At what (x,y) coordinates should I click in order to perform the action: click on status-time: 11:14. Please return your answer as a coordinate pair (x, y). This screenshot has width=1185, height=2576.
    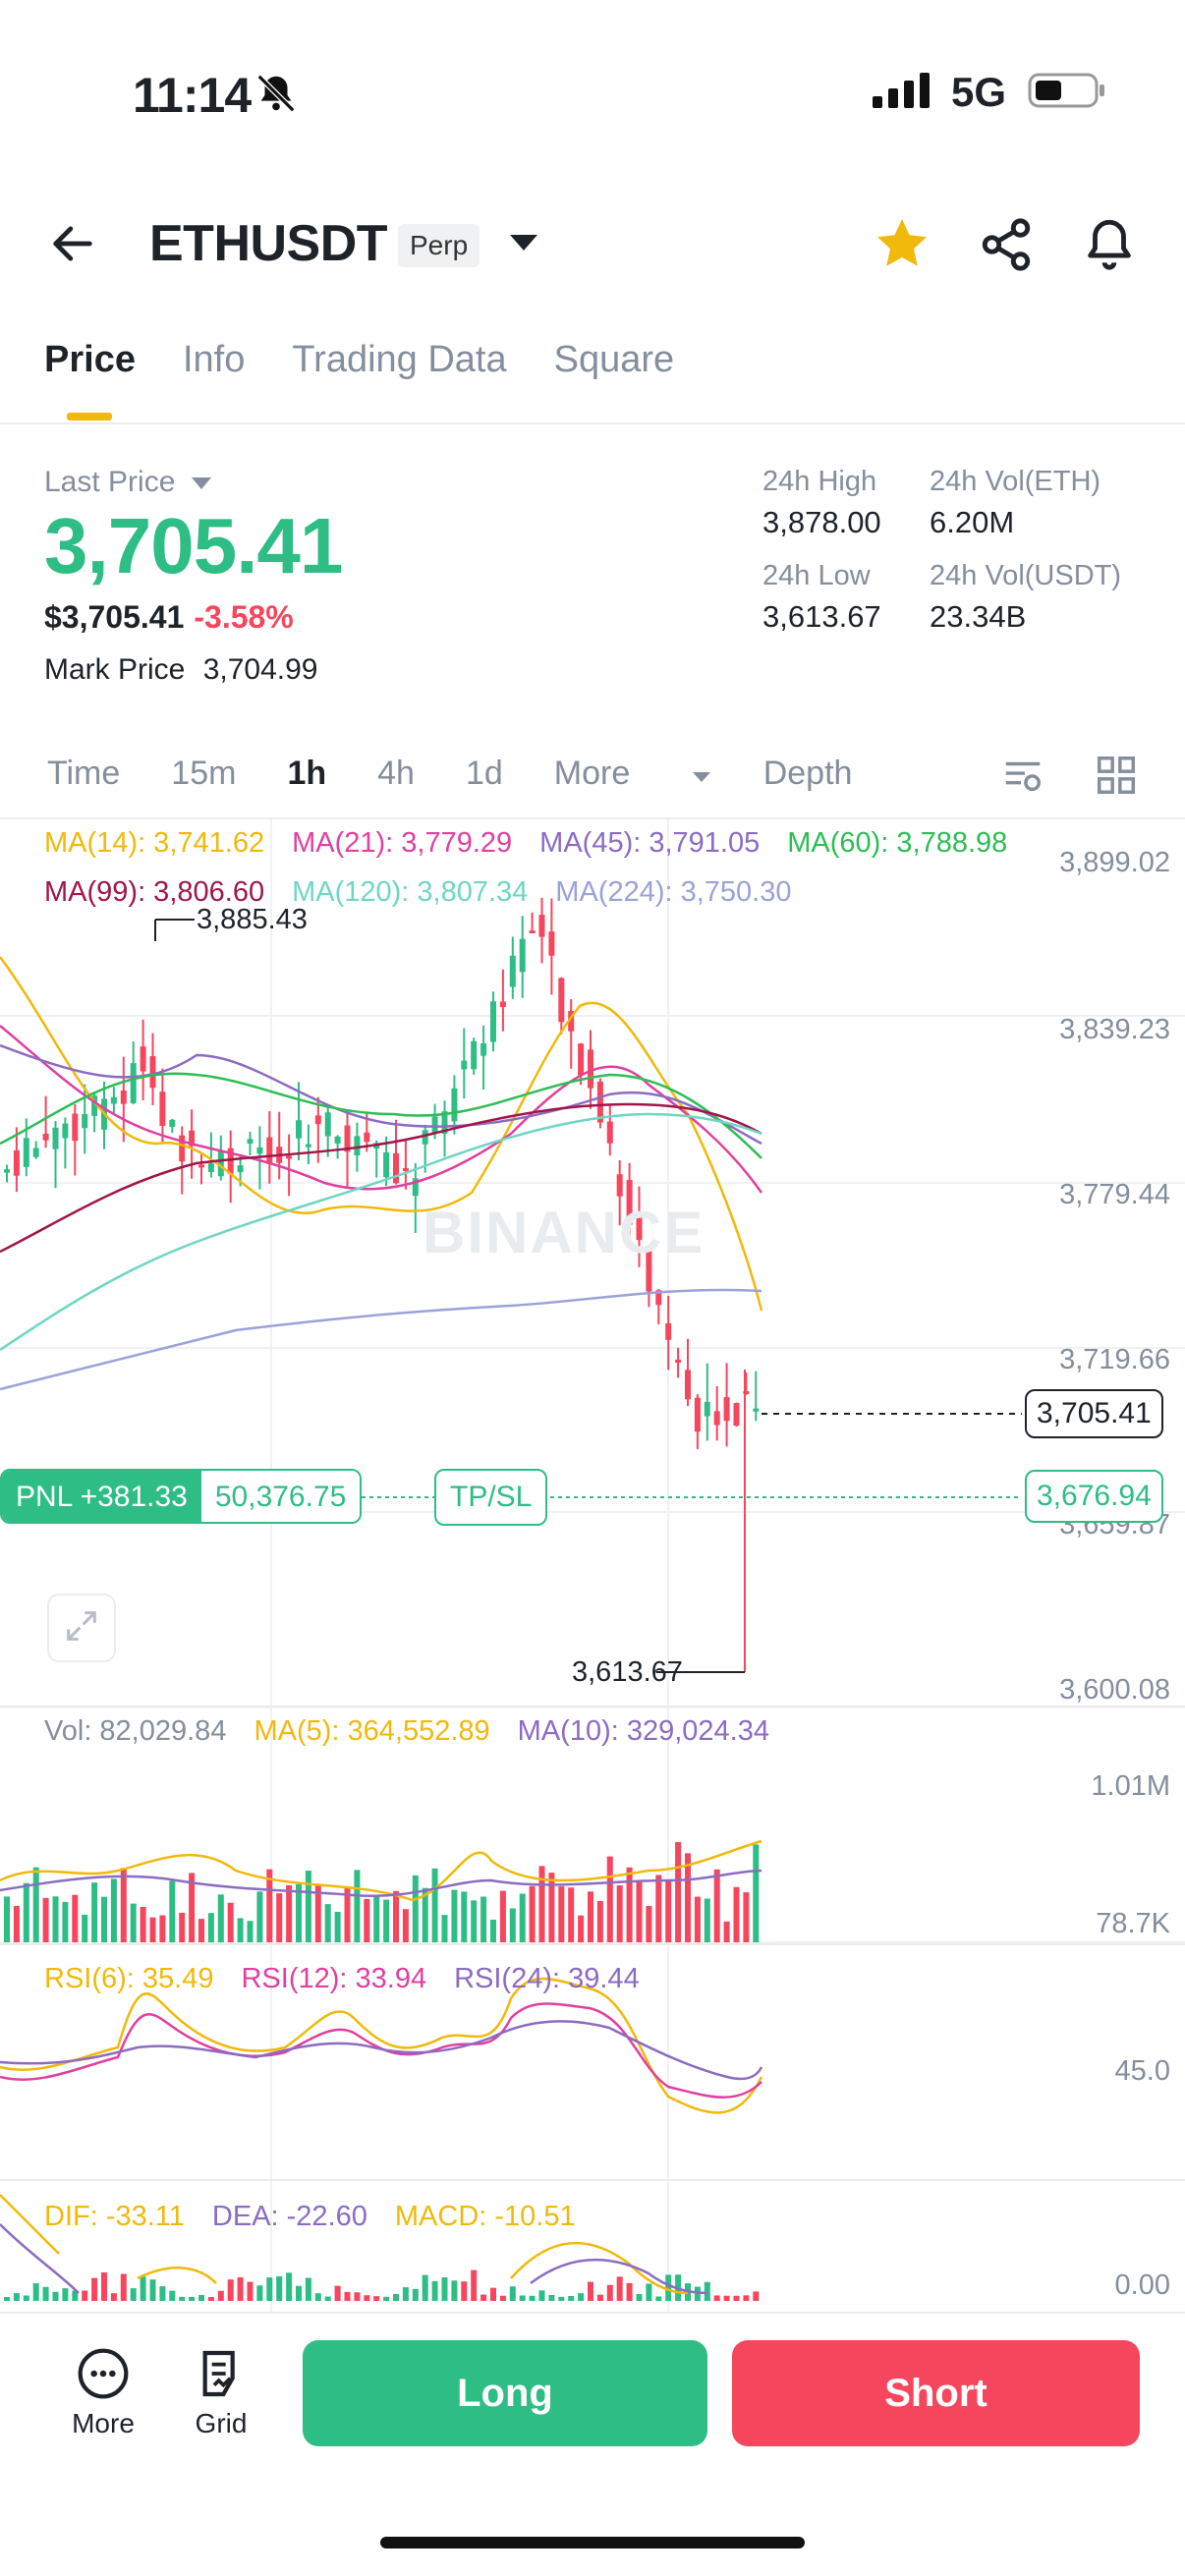
    Looking at the image, I should click on (193, 95).